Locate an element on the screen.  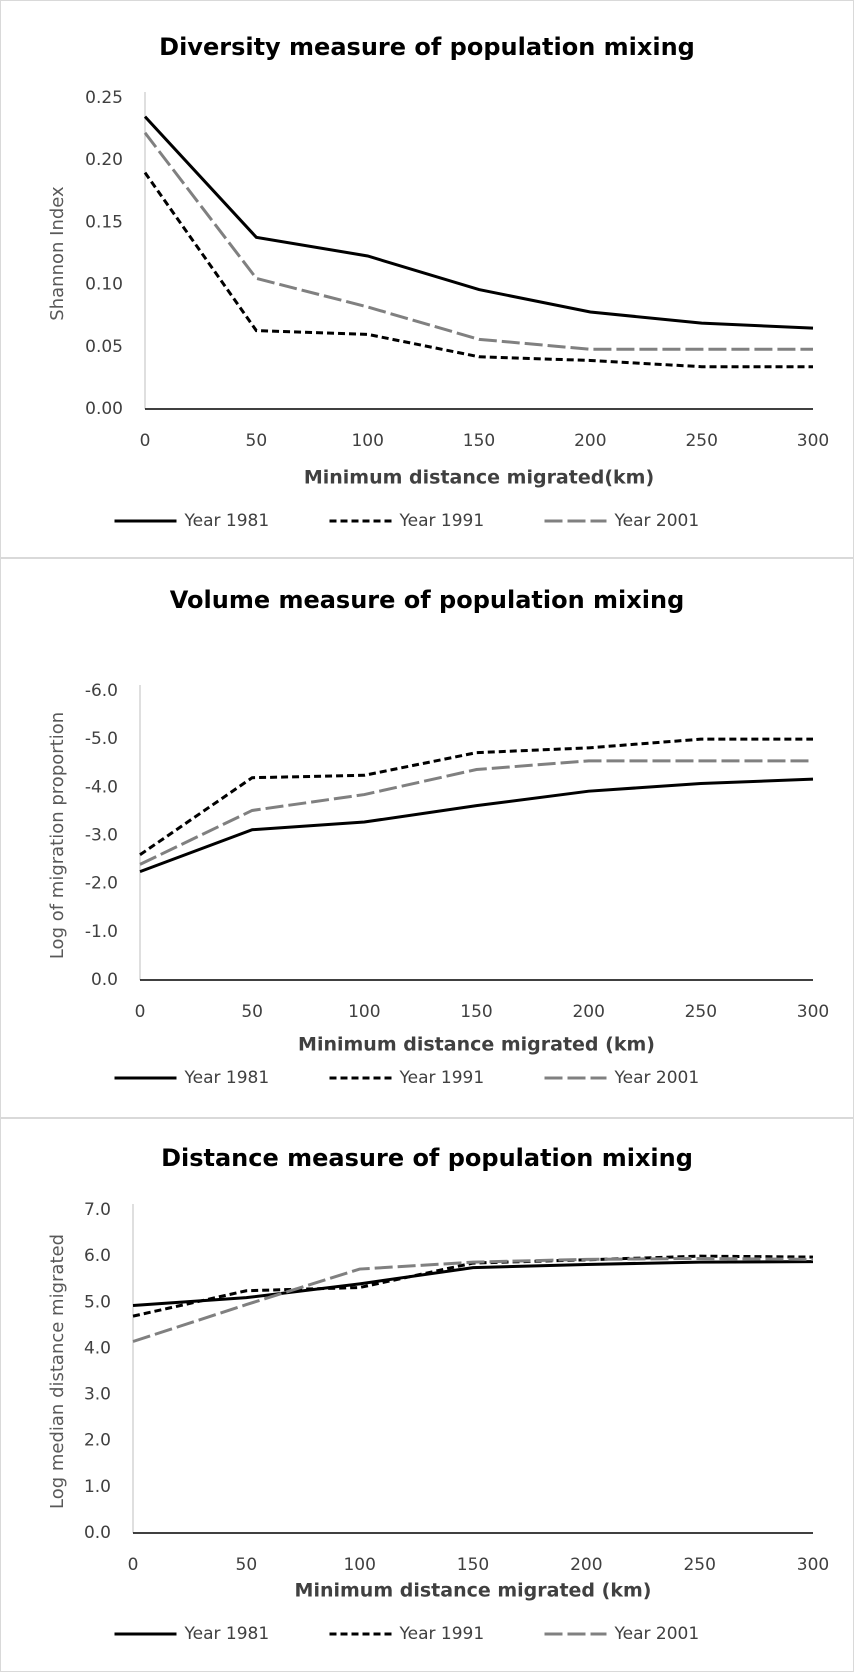
y-tick-label: -3.0 is located at coordinates (101, 836).